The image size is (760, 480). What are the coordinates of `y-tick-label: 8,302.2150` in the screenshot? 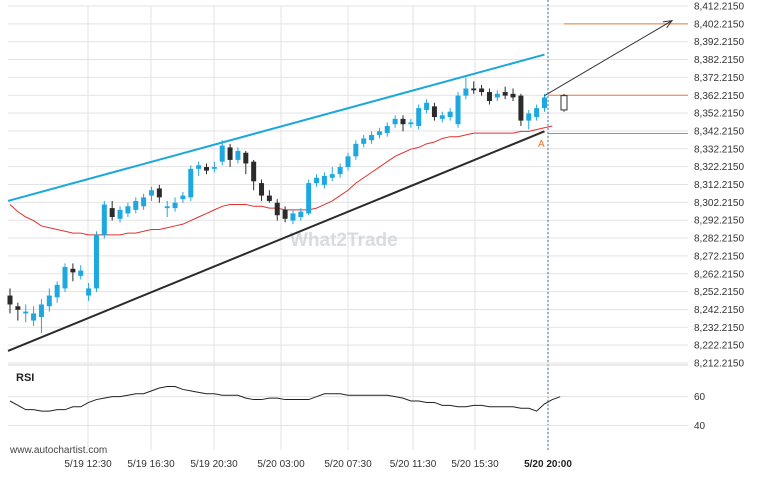 It's located at (719, 203).